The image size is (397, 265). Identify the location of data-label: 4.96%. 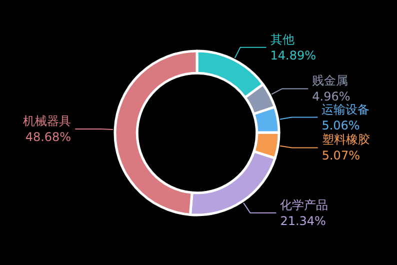
(331, 97).